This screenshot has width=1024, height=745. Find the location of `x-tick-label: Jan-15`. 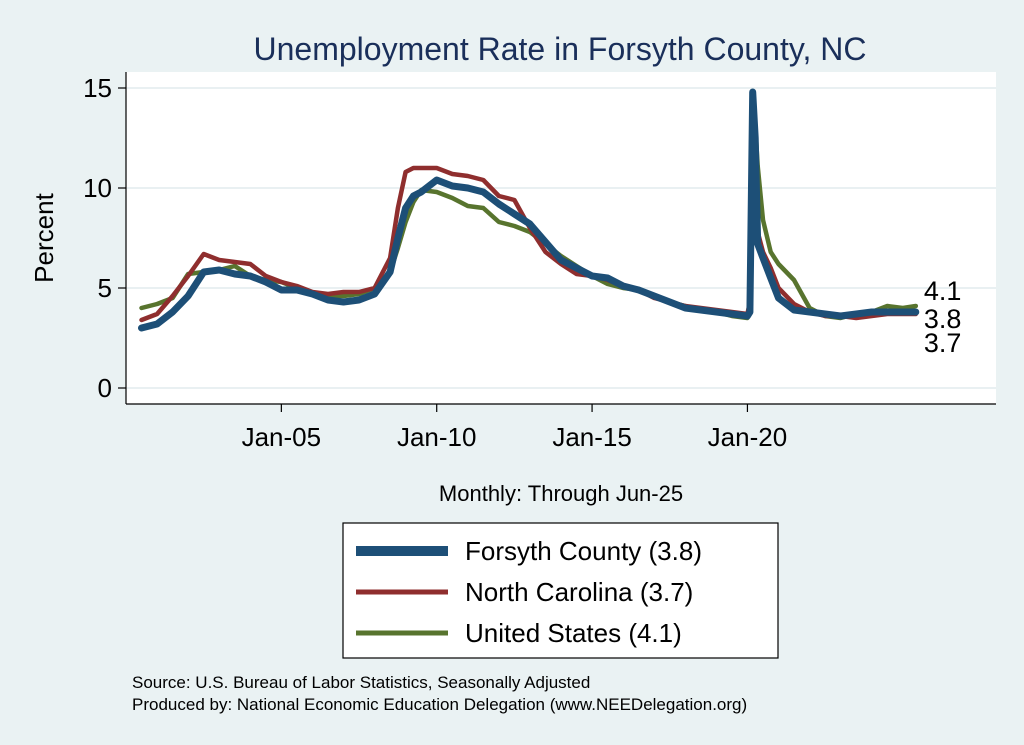

x-tick-label: Jan-15 is located at coordinates (592, 437).